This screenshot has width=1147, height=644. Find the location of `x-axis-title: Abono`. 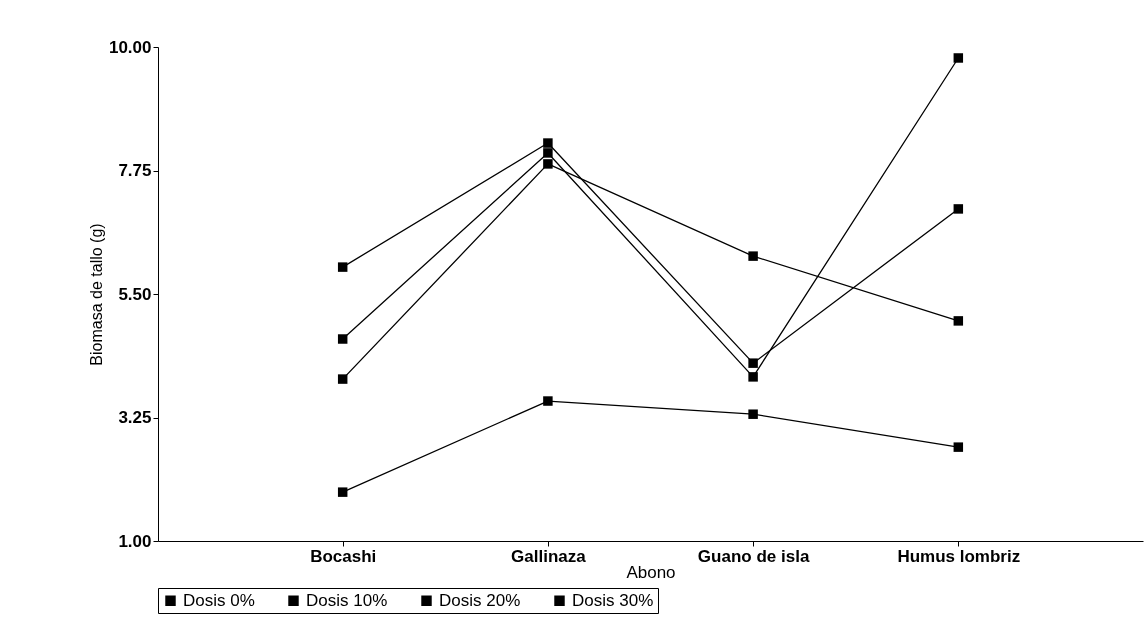

x-axis-title: Abono is located at coordinates (651, 572).